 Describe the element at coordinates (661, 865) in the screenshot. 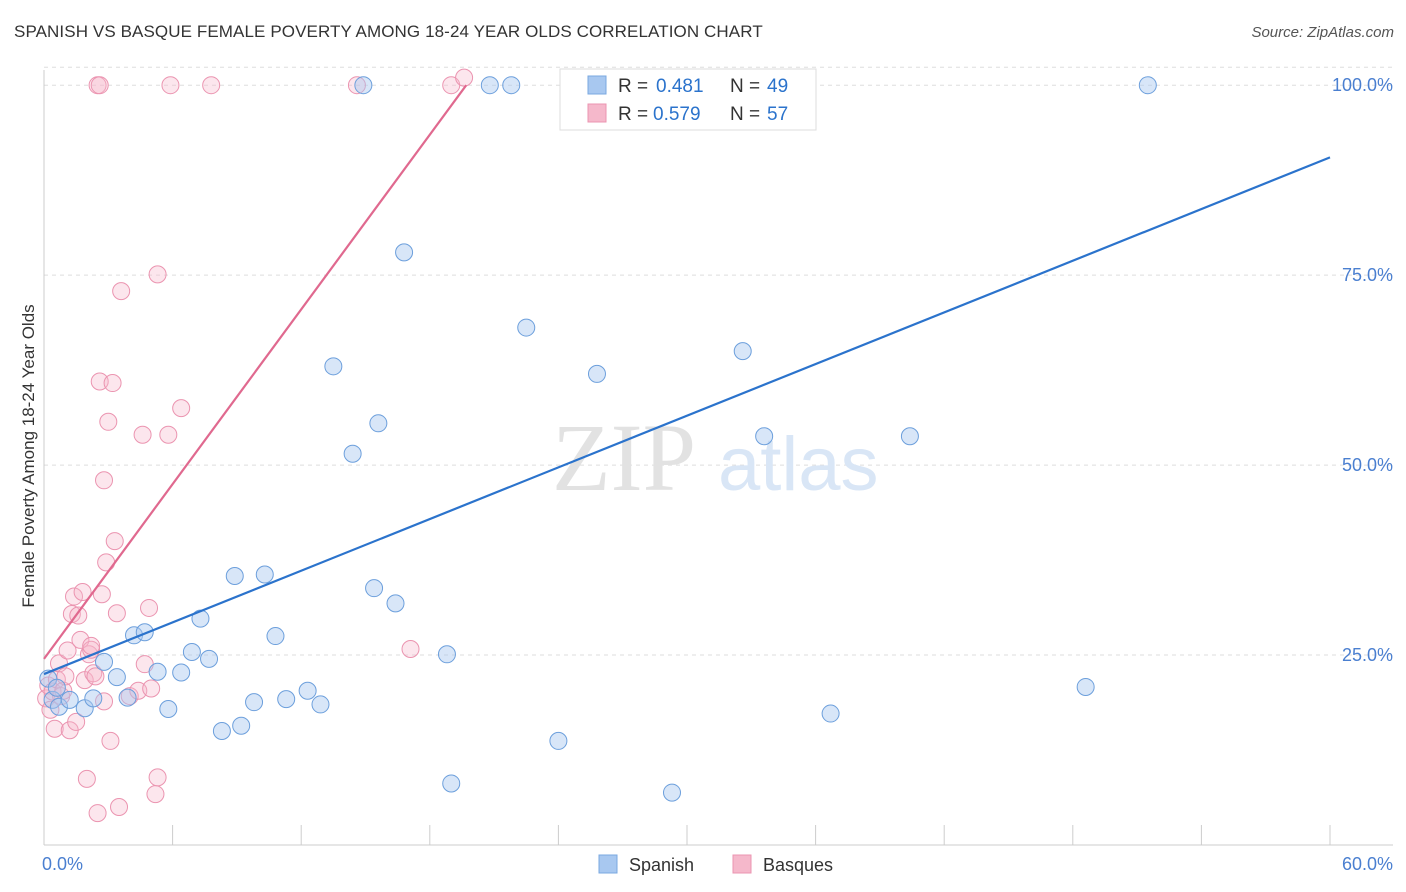

I see `bottom-legend-label-spanish: Spanish` at that location.